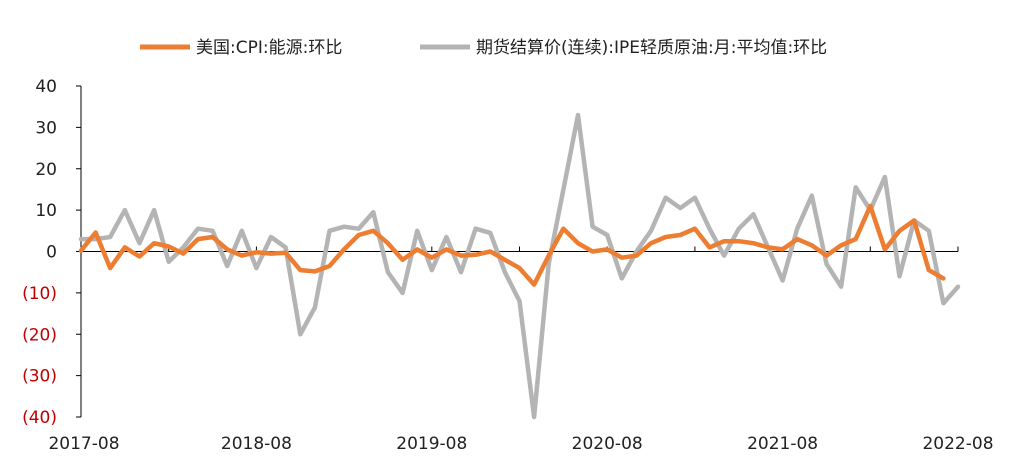 The image size is (1022, 473). What do you see at coordinates (39, 335) in the screenshot?
I see `y-tick-label: (20)` at bounding box center [39, 335].